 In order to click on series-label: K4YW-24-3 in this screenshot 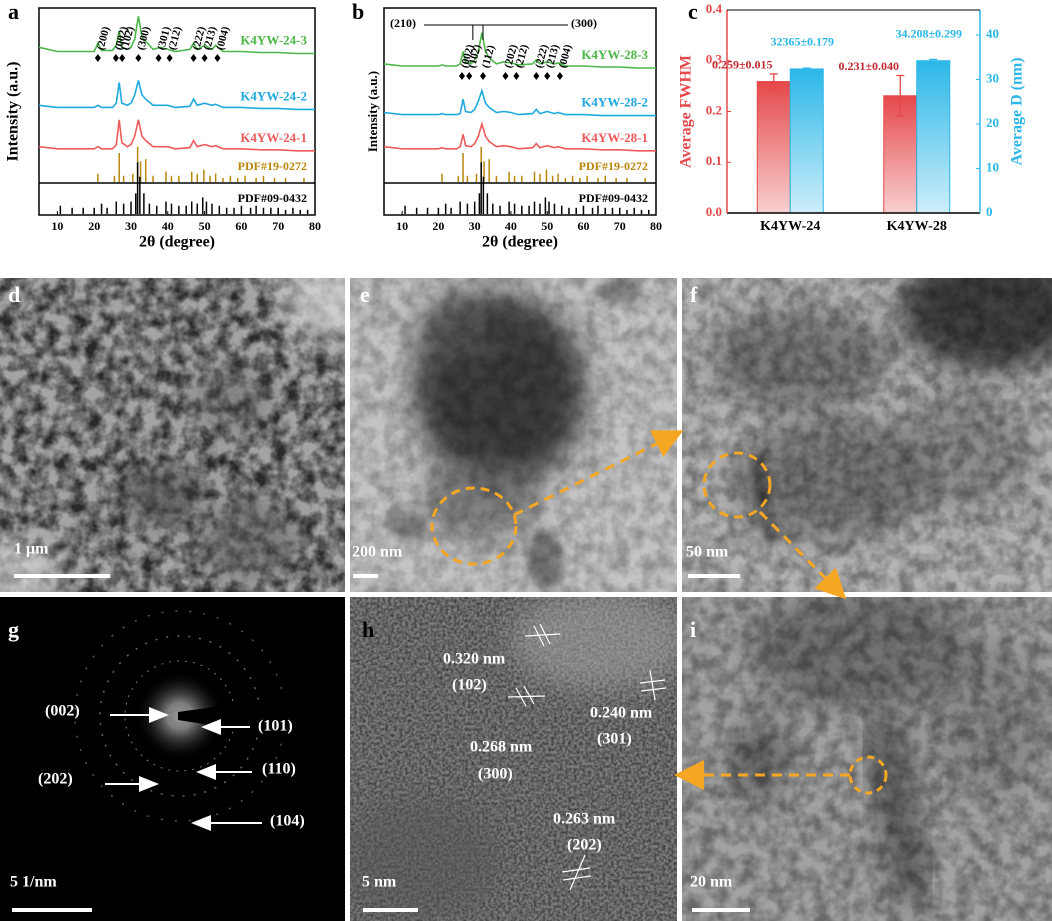, I will do `click(273, 40)`.